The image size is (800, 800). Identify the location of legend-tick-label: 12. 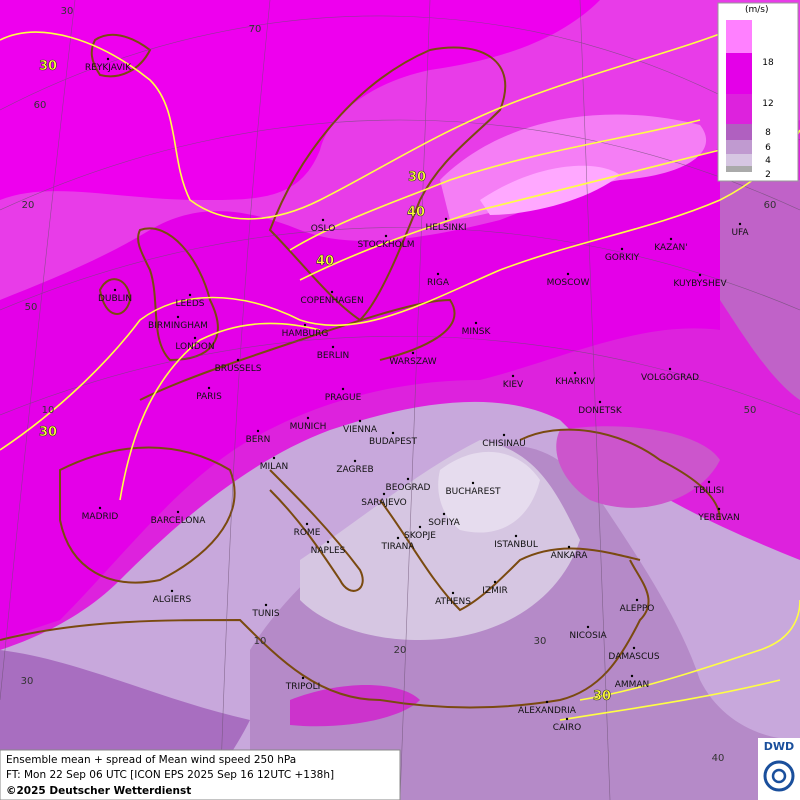
(767, 104).